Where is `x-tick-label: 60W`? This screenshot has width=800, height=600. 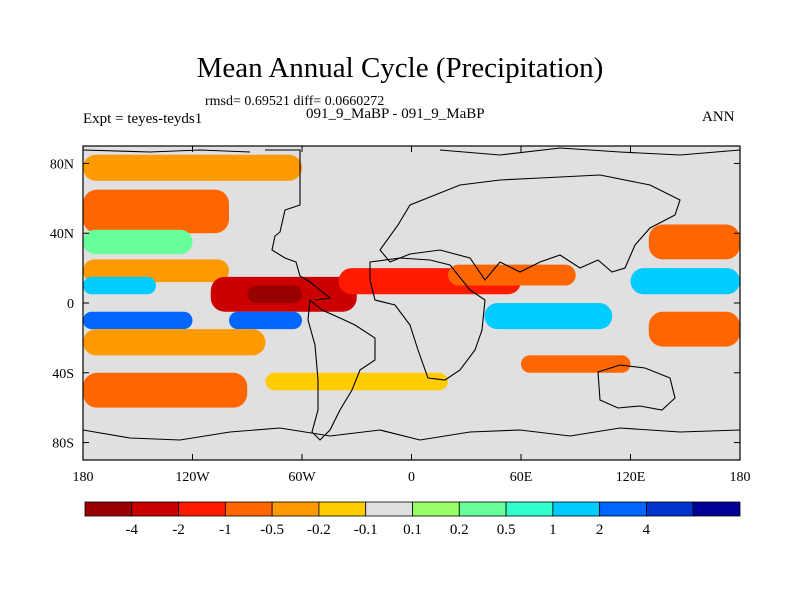 x-tick-label: 60W is located at coordinates (302, 477).